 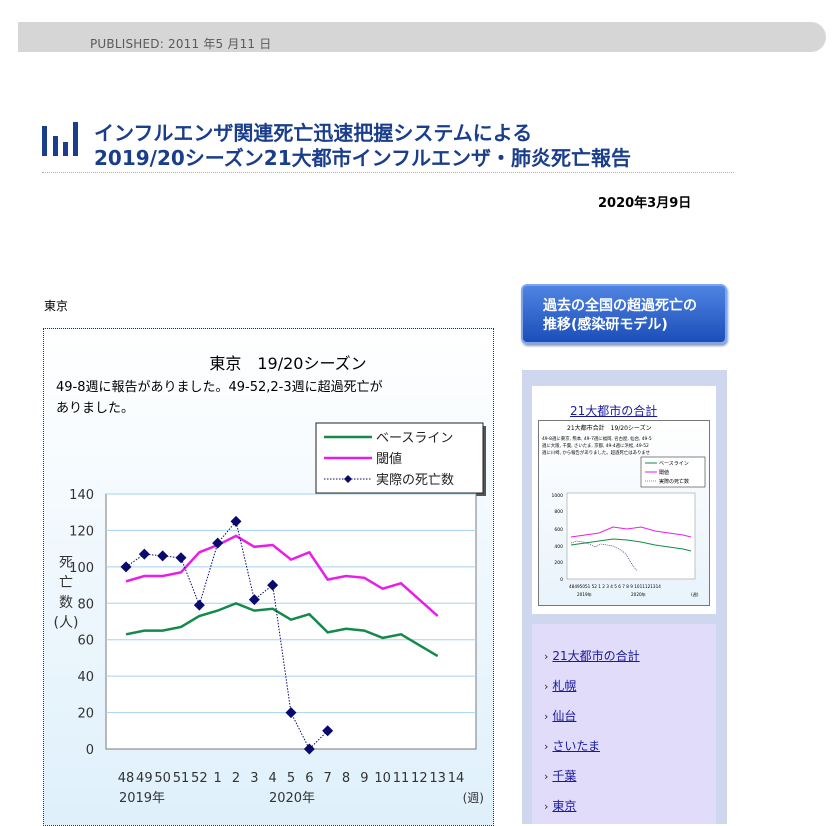 What do you see at coordinates (218, 778) in the screenshot?
I see `x-tick-label: 1` at bounding box center [218, 778].